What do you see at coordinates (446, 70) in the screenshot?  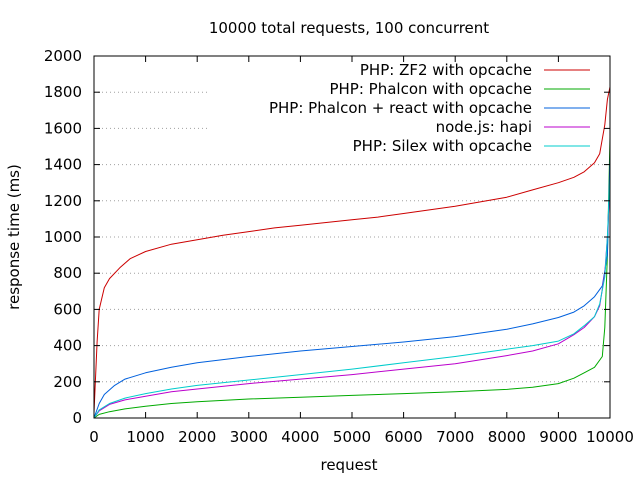 I see `legend-label-1: PHP: ZF2 with opcache` at bounding box center [446, 70].